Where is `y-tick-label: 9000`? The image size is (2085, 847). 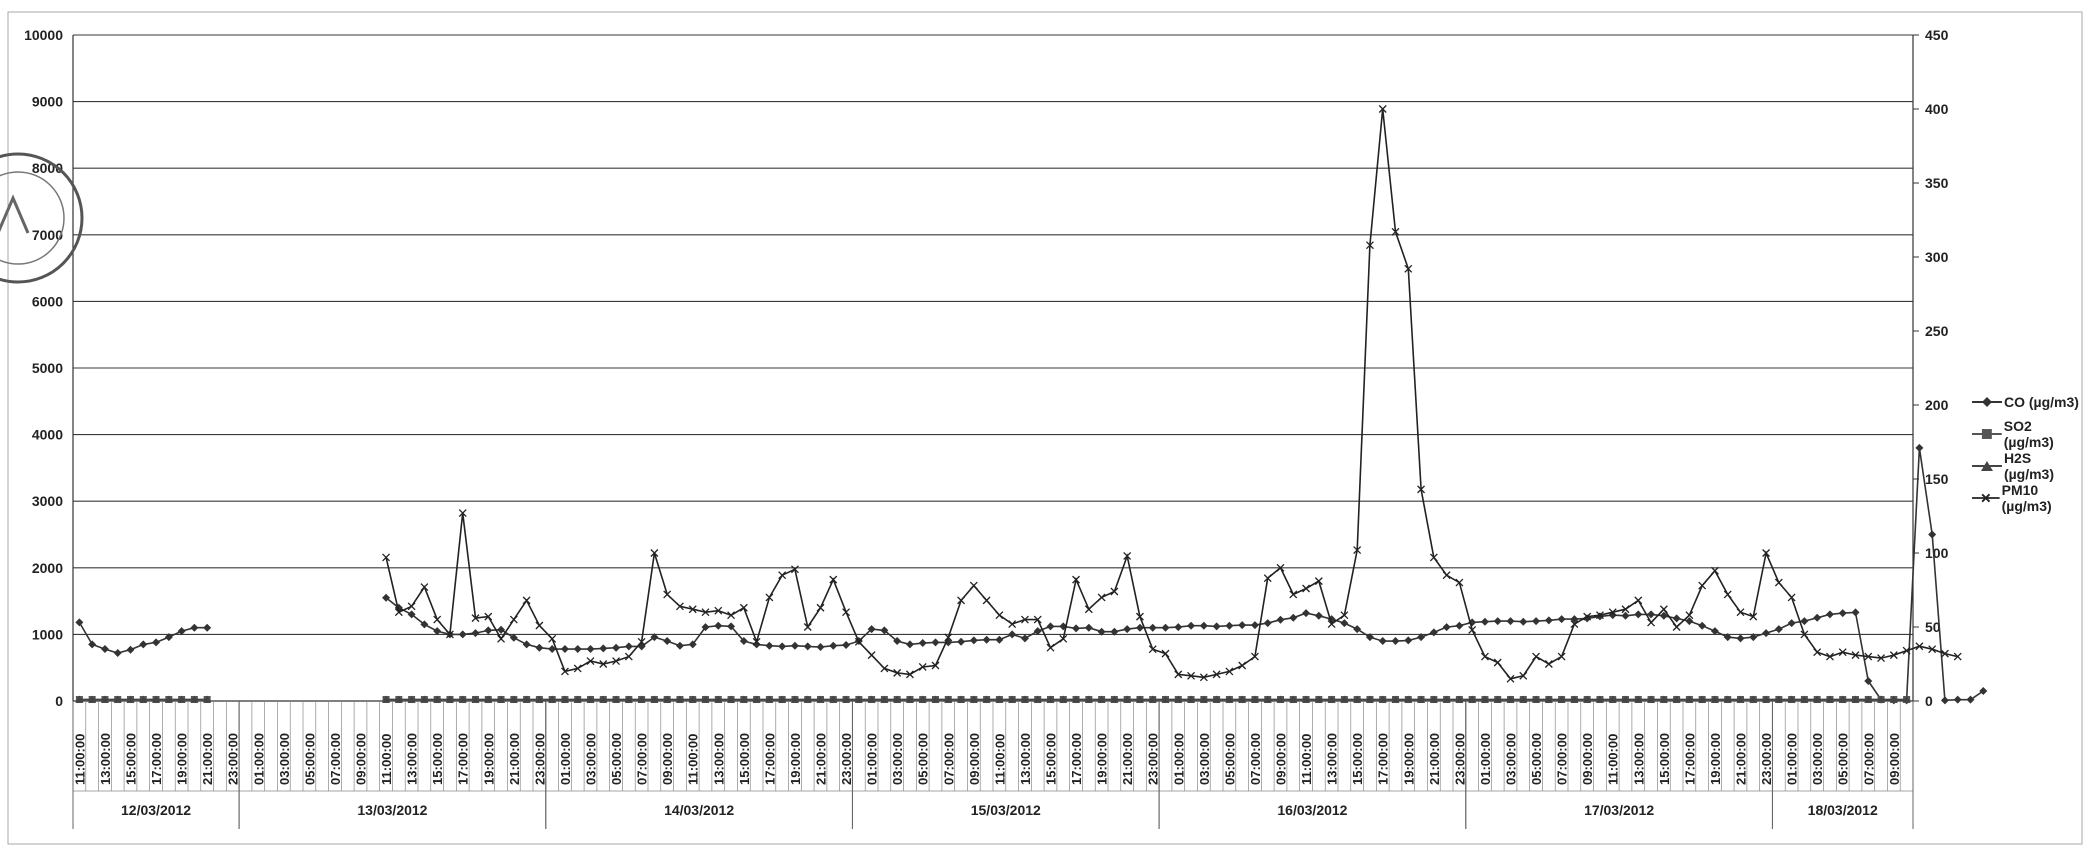 y-tick-label: 9000 is located at coordinates (47, 102).